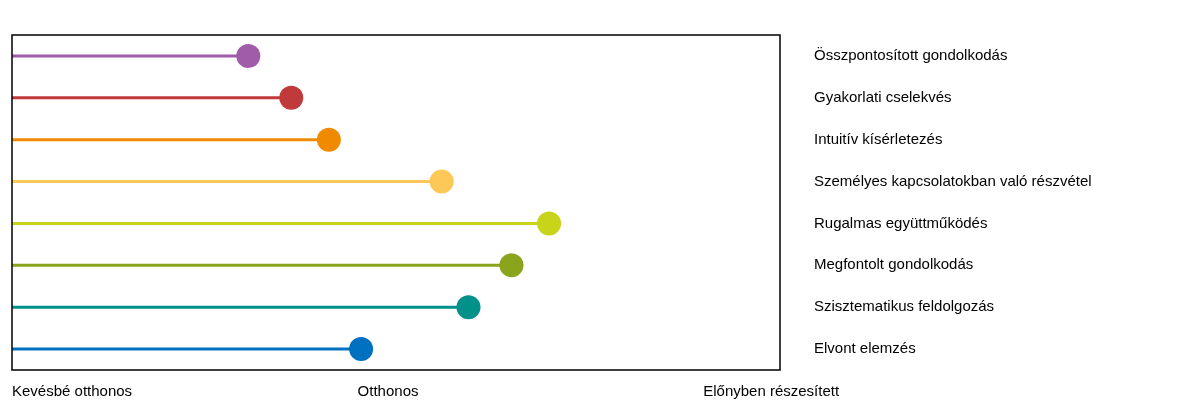 This screenshot has height=405, width=1181. I want to click on y-tick-label: Személyes kapcsolatokban való részvétel, so click(953, 180).